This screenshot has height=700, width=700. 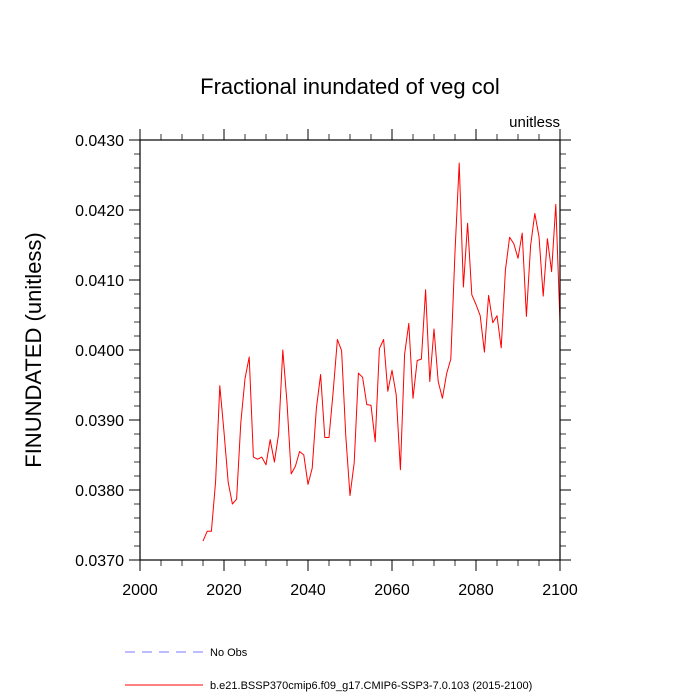 I want to click on x-tick-label: 2060, so click(x=392, y=590).